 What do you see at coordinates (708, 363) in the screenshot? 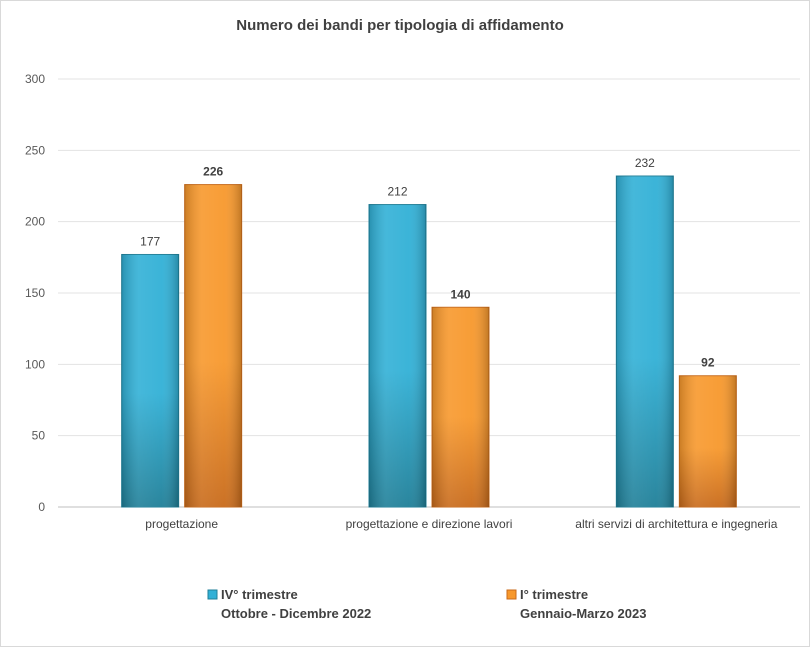
I see `data-label: 92` at bounding box center [708, 363].